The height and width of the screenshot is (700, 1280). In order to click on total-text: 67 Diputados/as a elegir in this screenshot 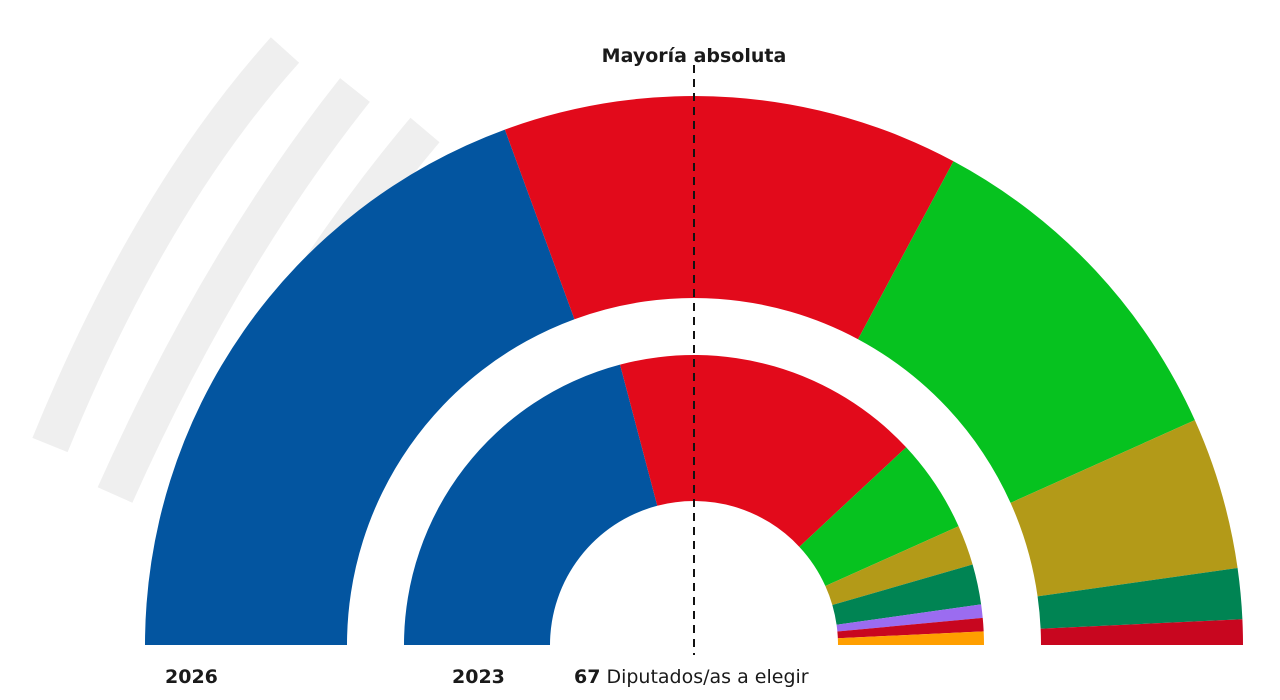, I will do `click(691, 677)`.